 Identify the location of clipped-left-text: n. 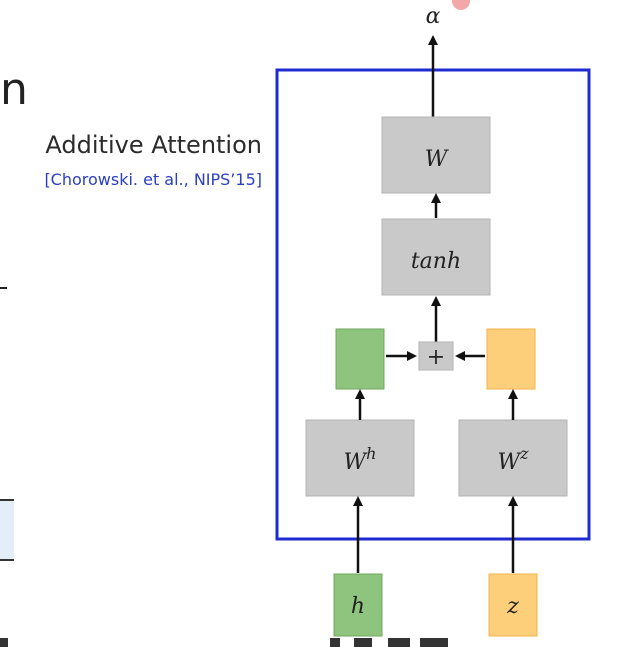
(14, 89).